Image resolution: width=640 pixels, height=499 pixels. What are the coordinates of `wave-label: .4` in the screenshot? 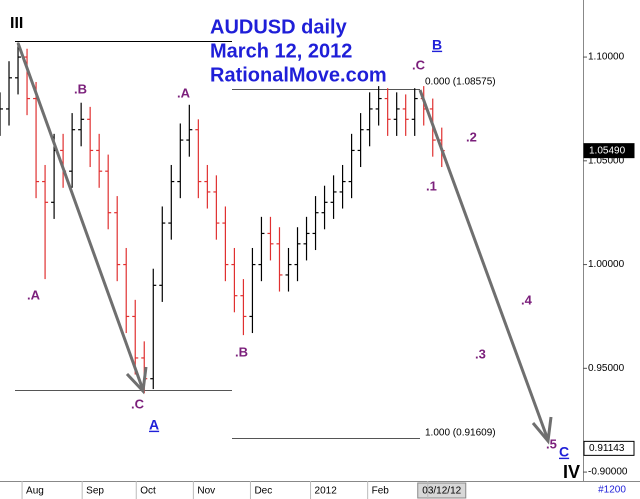 It's located at (527, 299).